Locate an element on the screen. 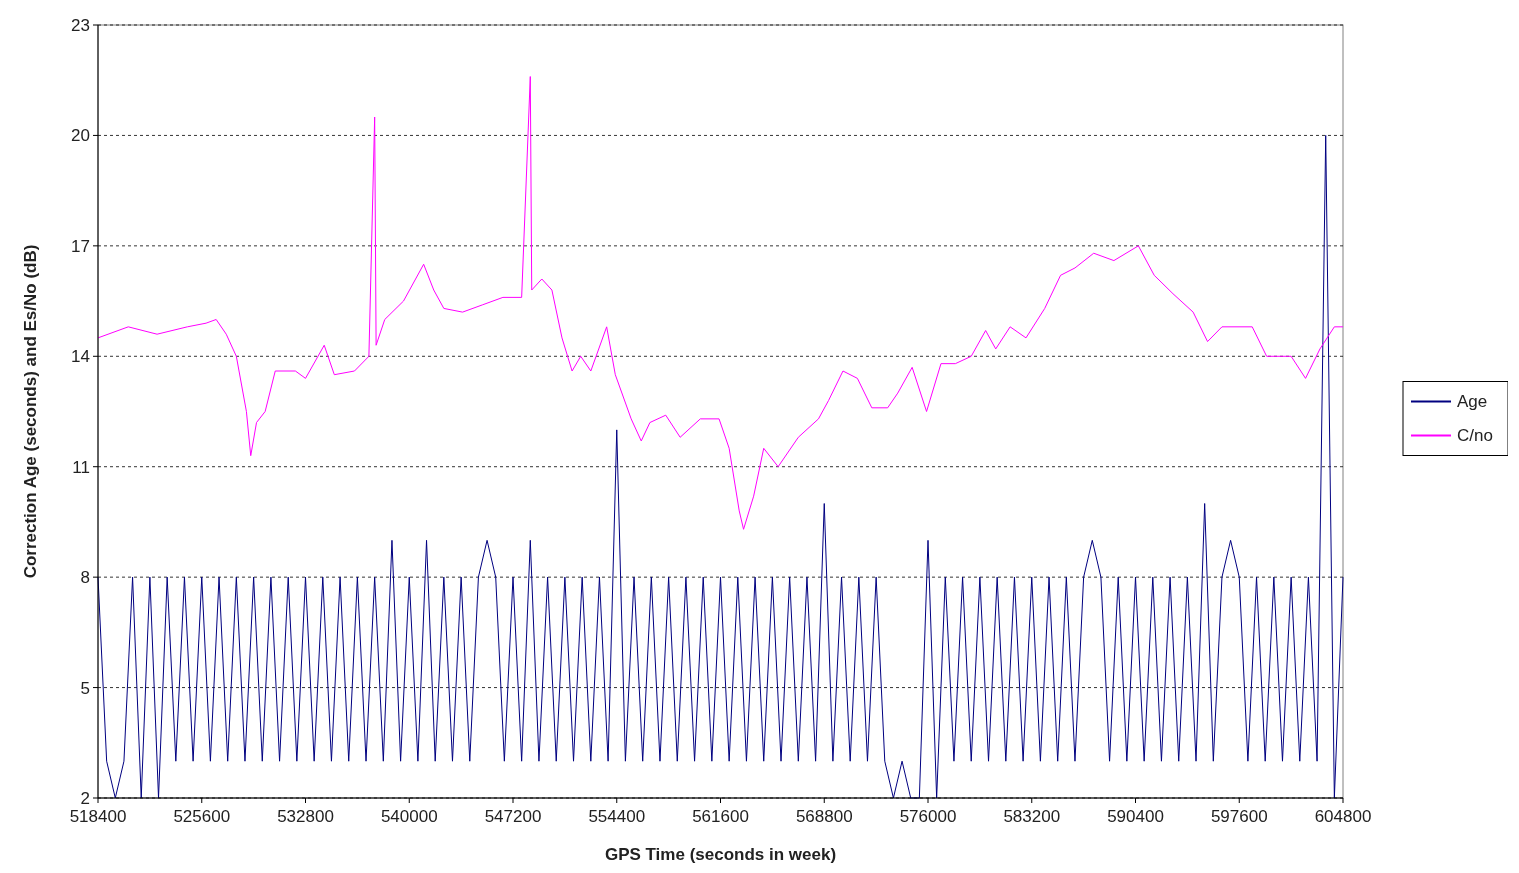 This screenshot has width=1519, height=873. x-tick-label: 532800 is located at coordinates (305, 816).